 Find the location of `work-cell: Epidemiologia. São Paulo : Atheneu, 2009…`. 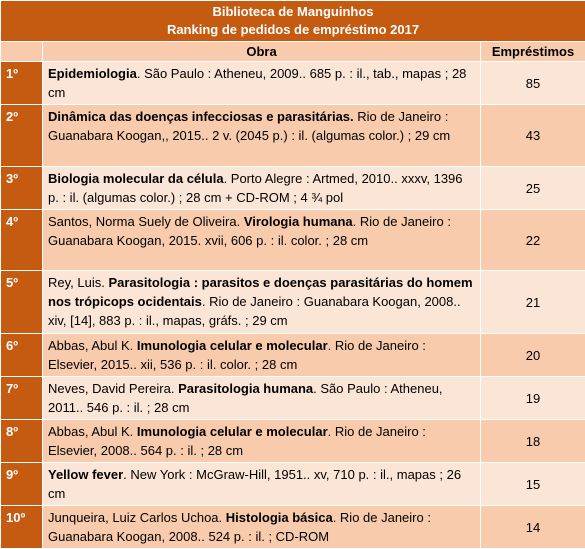

work-cell: Epidemiologia. São Paulo : Atheneu, 2009… is located at coordinates (262, 83).